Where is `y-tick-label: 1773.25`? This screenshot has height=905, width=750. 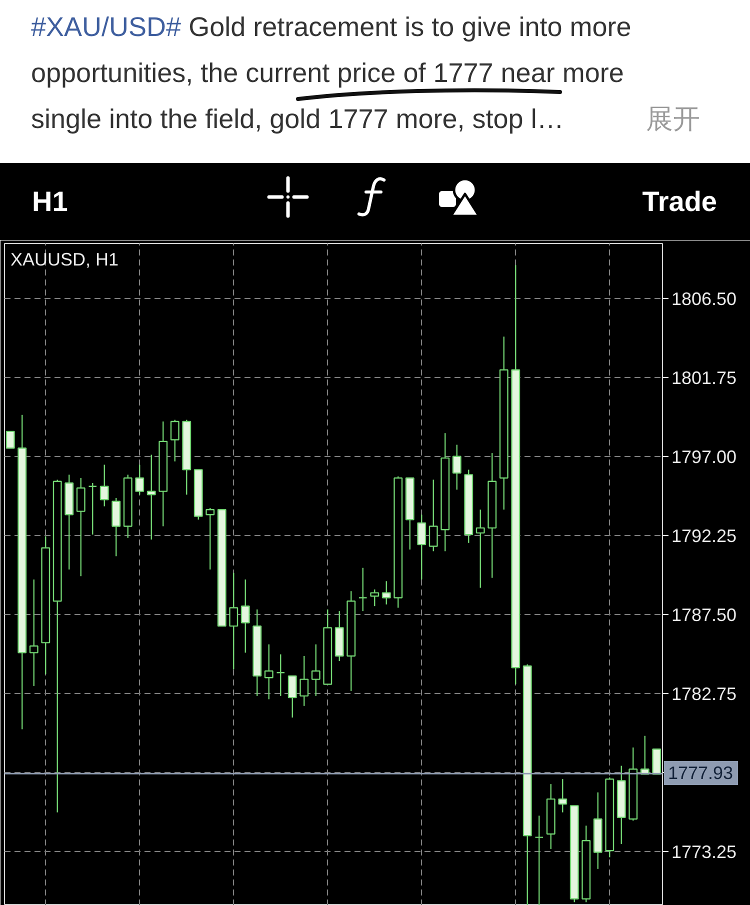 y-tick-label: 1773.25 is located at coordinates (704, 852).